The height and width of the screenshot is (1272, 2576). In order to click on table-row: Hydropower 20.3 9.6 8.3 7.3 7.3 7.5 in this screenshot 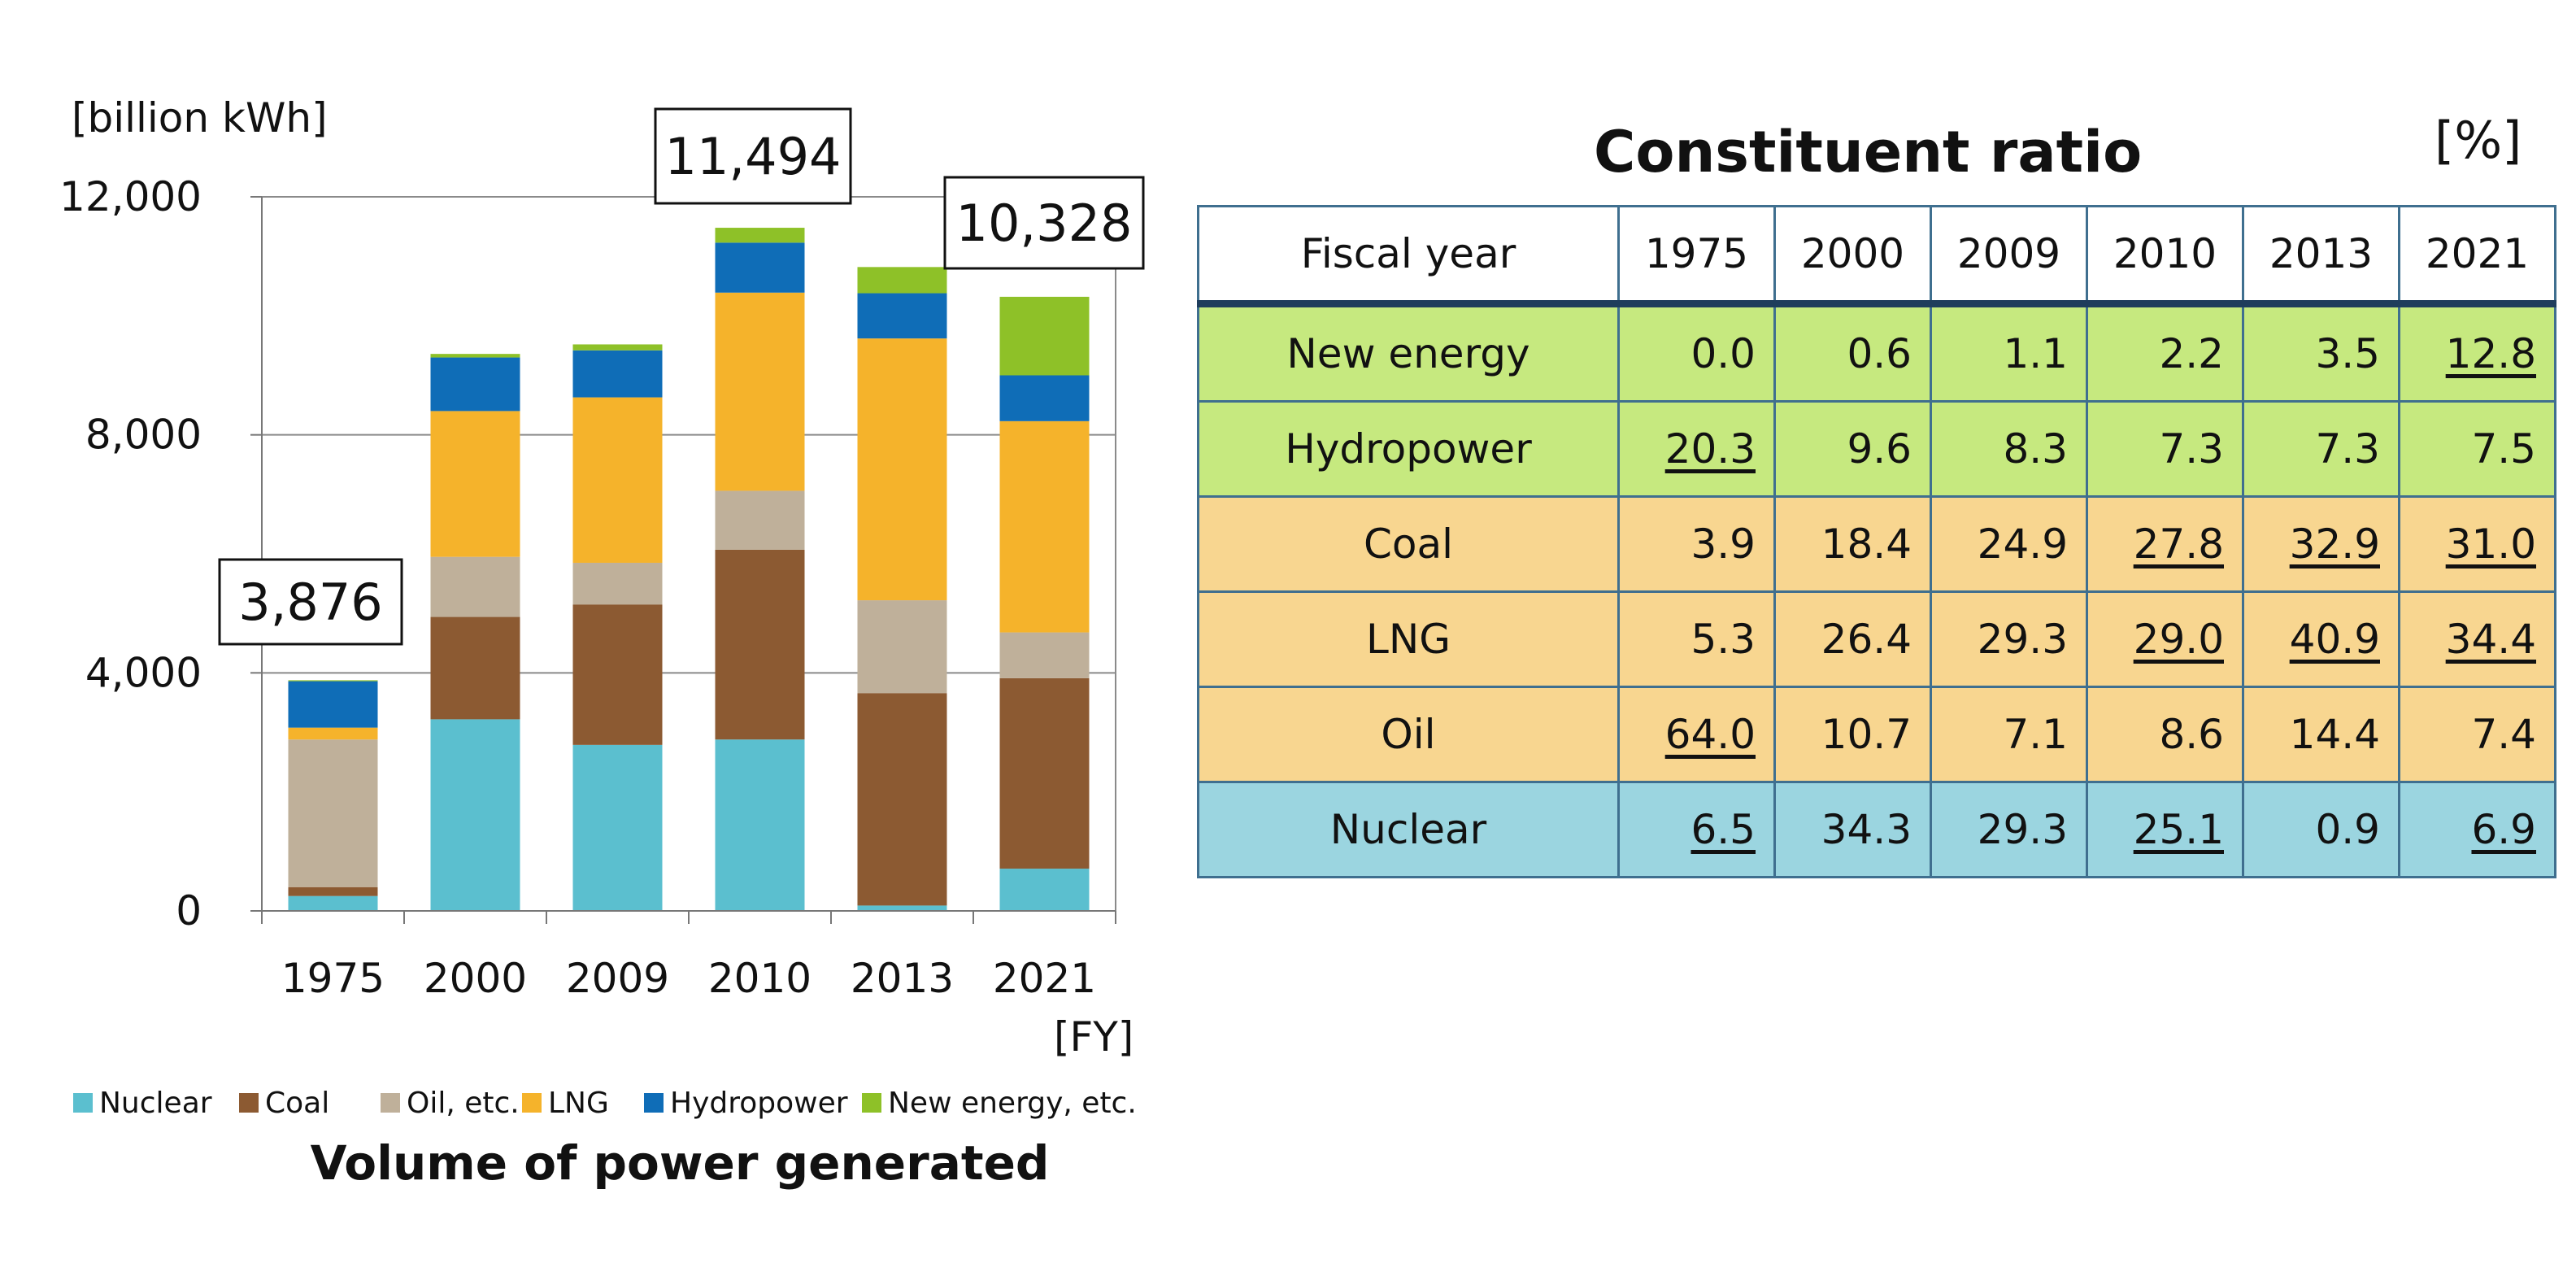, I will do `click(1876, 449)`.